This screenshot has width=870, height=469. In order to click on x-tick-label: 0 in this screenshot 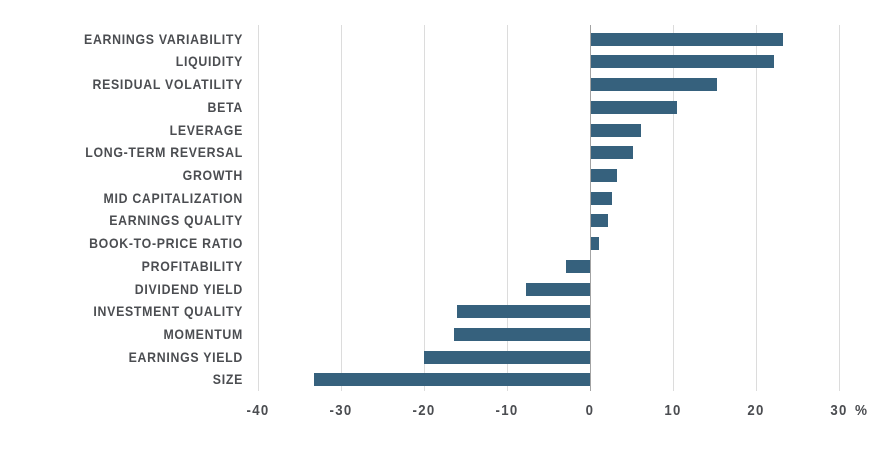, I will do `click(590, 410)`.